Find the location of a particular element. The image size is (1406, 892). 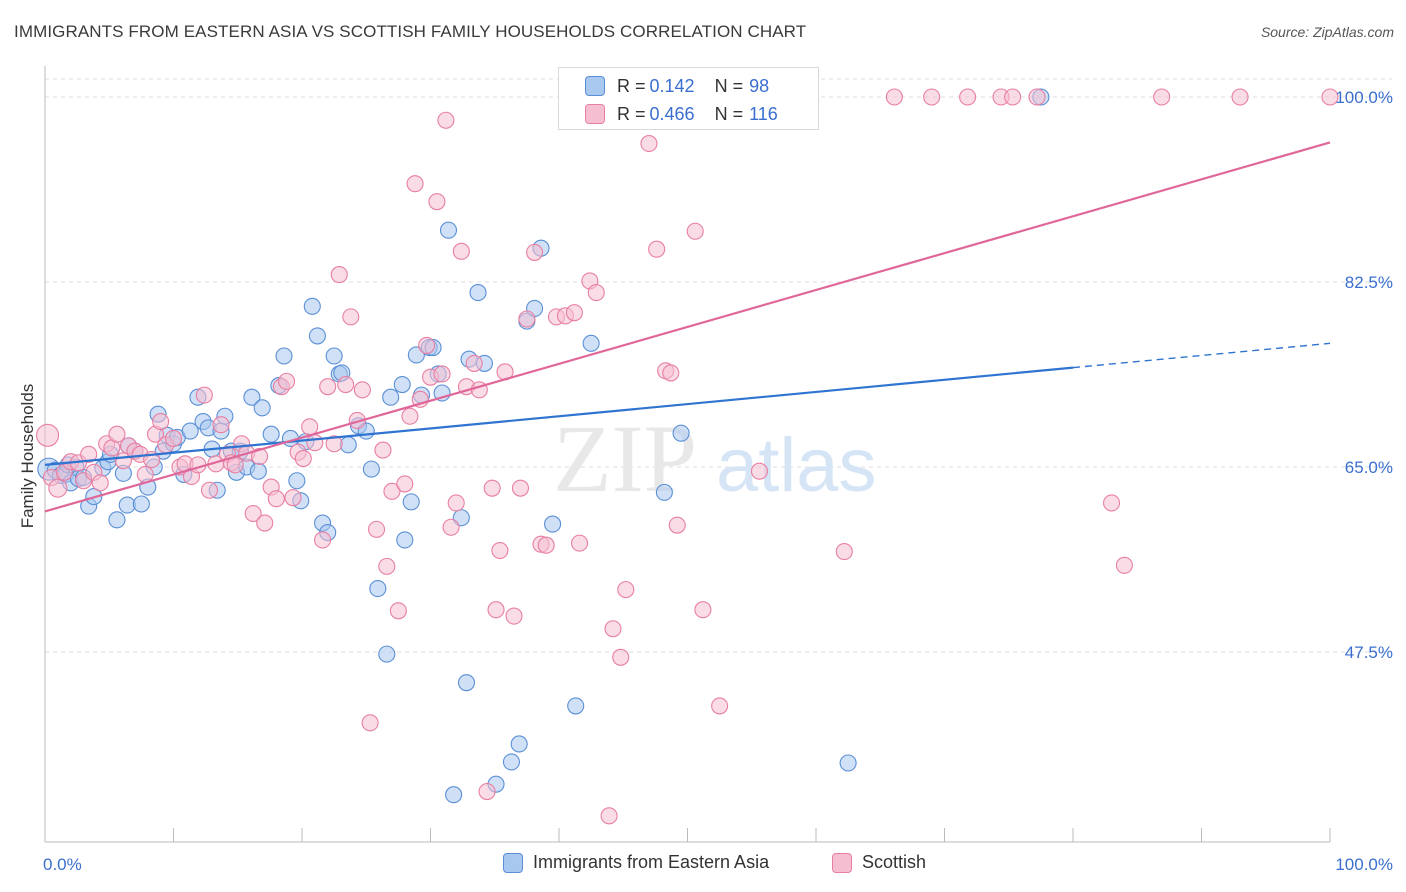

legend: Immigrants from Eastern Asia Scottish is located at coordinates (703, 865).